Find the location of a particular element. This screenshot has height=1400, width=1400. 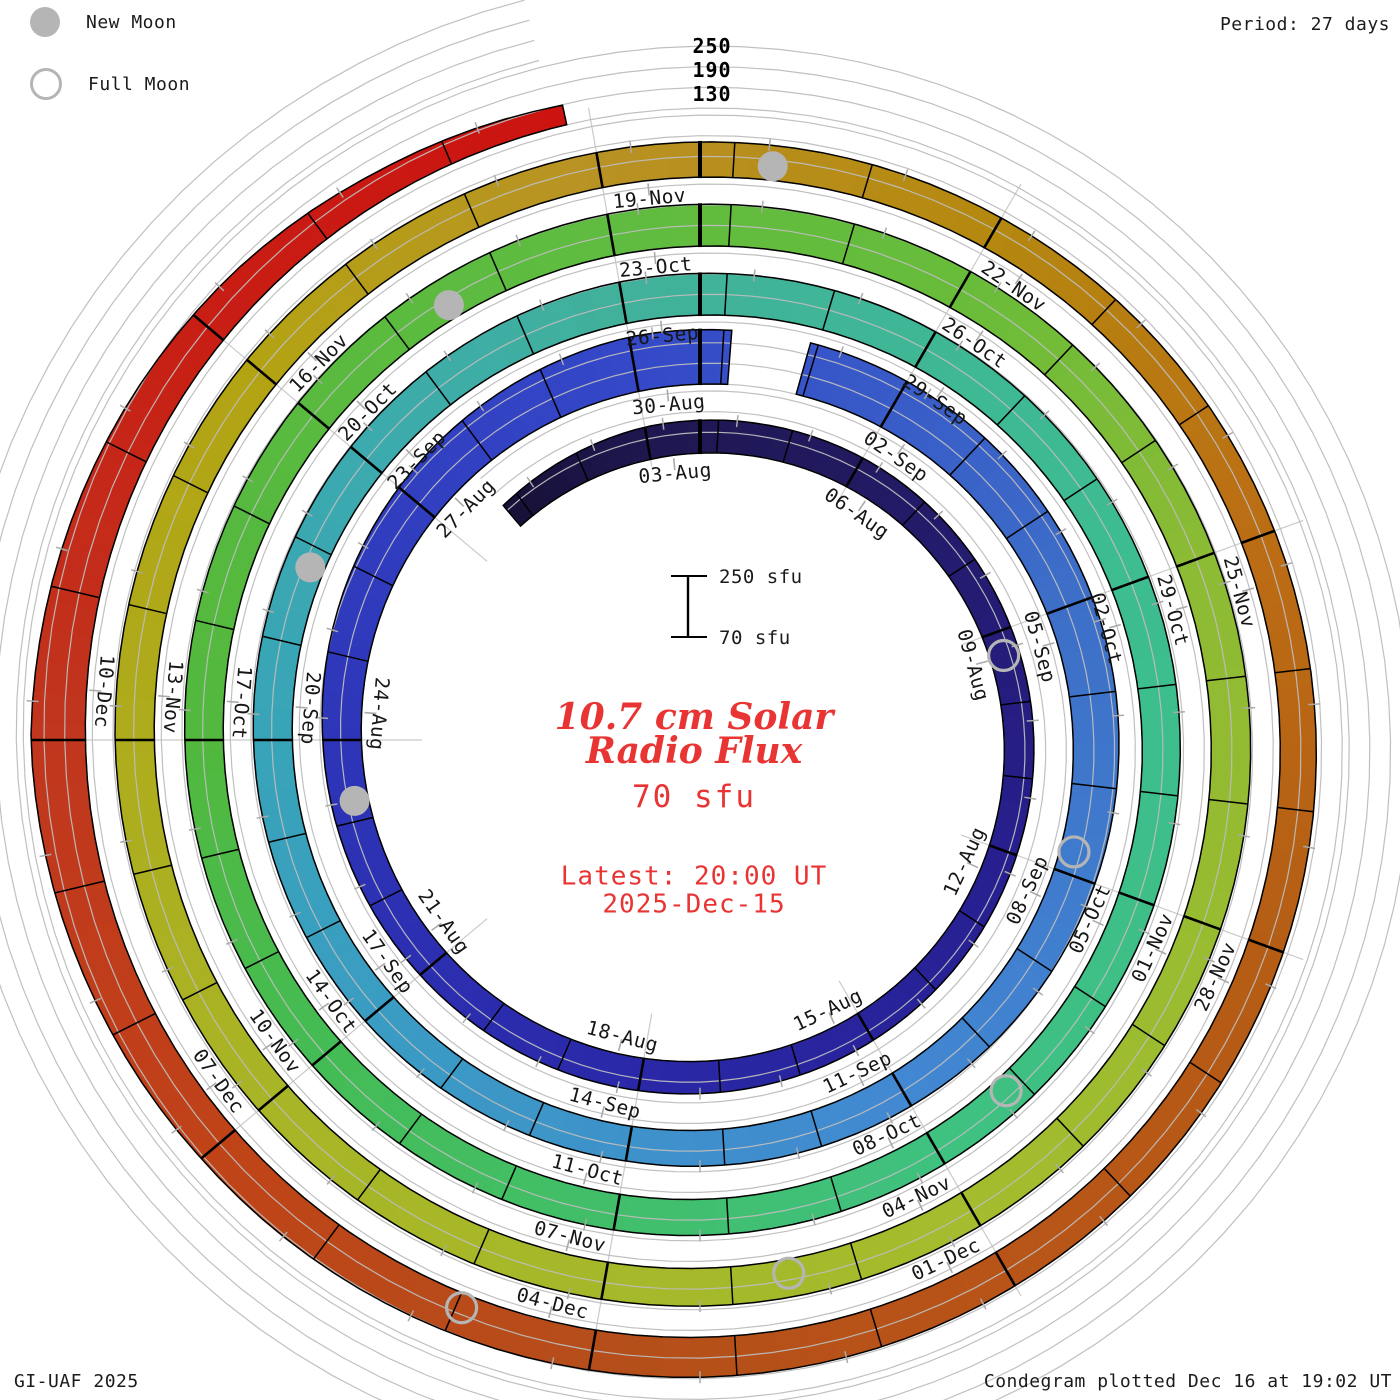

date-label: 20-Sep is located at coordinates (310, 708).